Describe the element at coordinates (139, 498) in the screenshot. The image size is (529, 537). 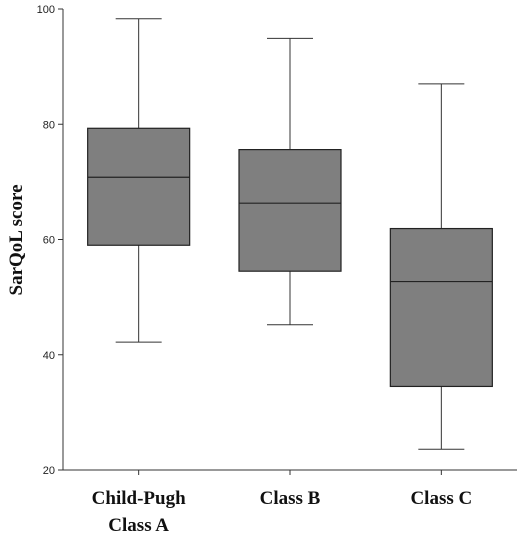
I see `x-category-label-line: Child-Pugh` at that location.